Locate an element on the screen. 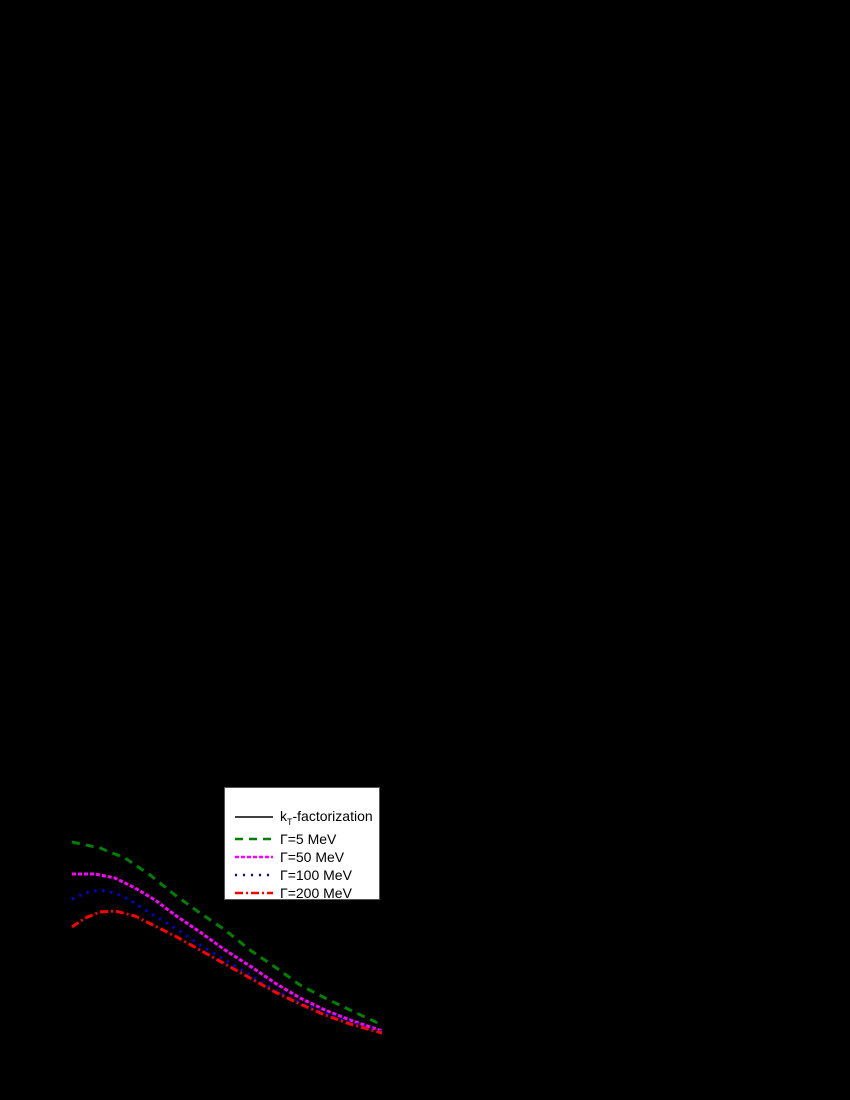 The width and height of the screenshot is (850, 1100). legend-swatch-dotted-line-icon is located at coordinates (254, 875).